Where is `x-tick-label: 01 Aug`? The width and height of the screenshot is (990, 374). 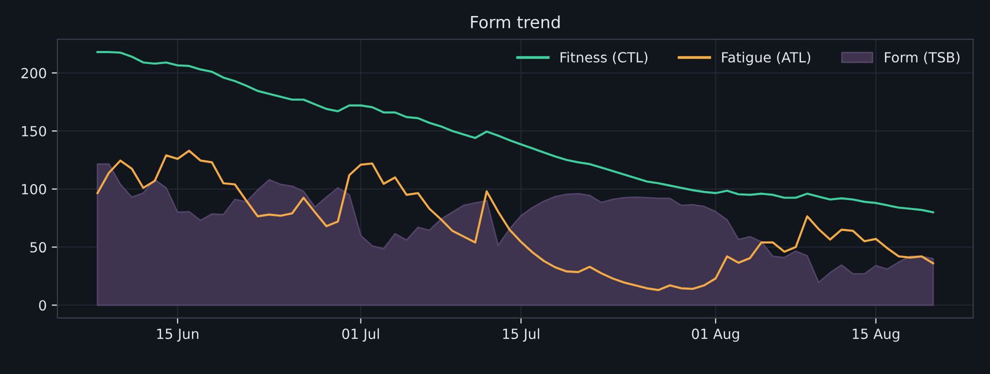 x-tick-label: 01 Aug is located at coordinates (715, 335).